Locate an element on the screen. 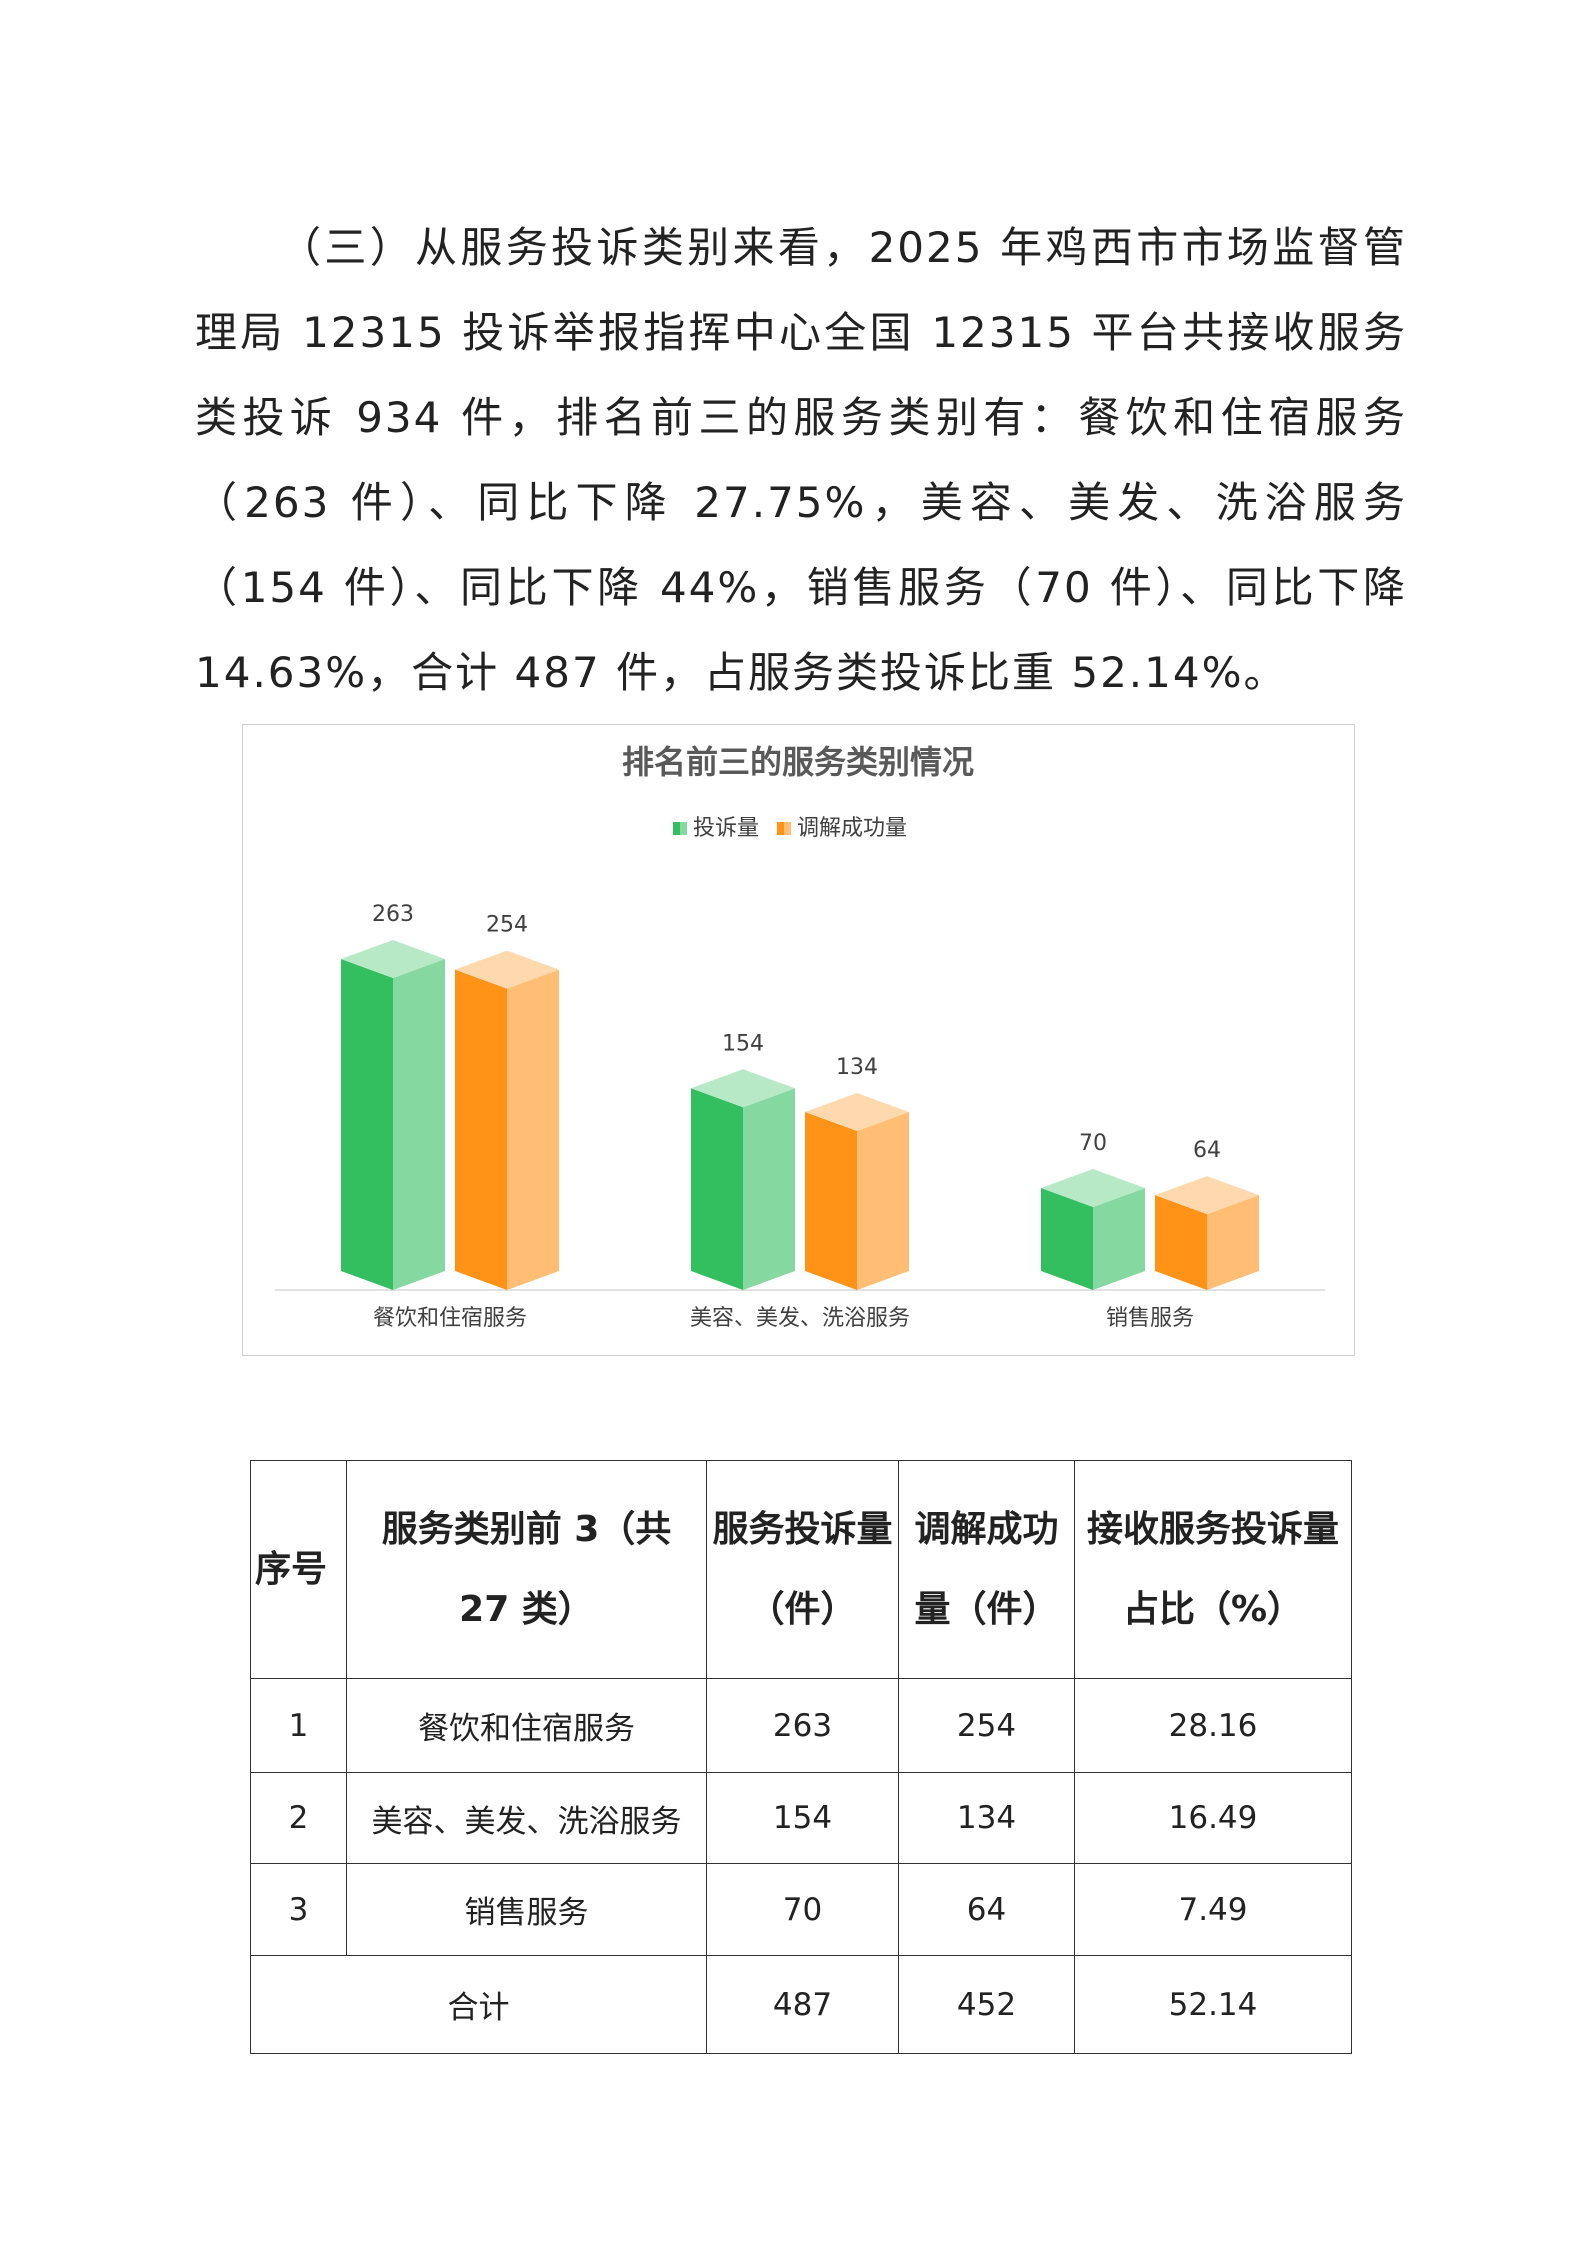  cell: 134 is located at coordinates (986, 1818).